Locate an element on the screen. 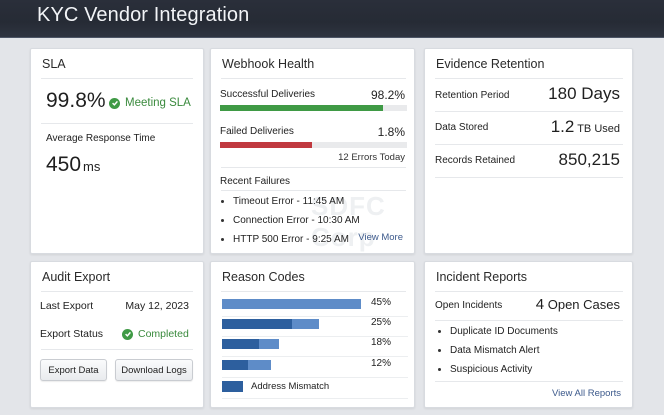  list-item: Data Mismatch Alert is located at coordinates (530, 350).